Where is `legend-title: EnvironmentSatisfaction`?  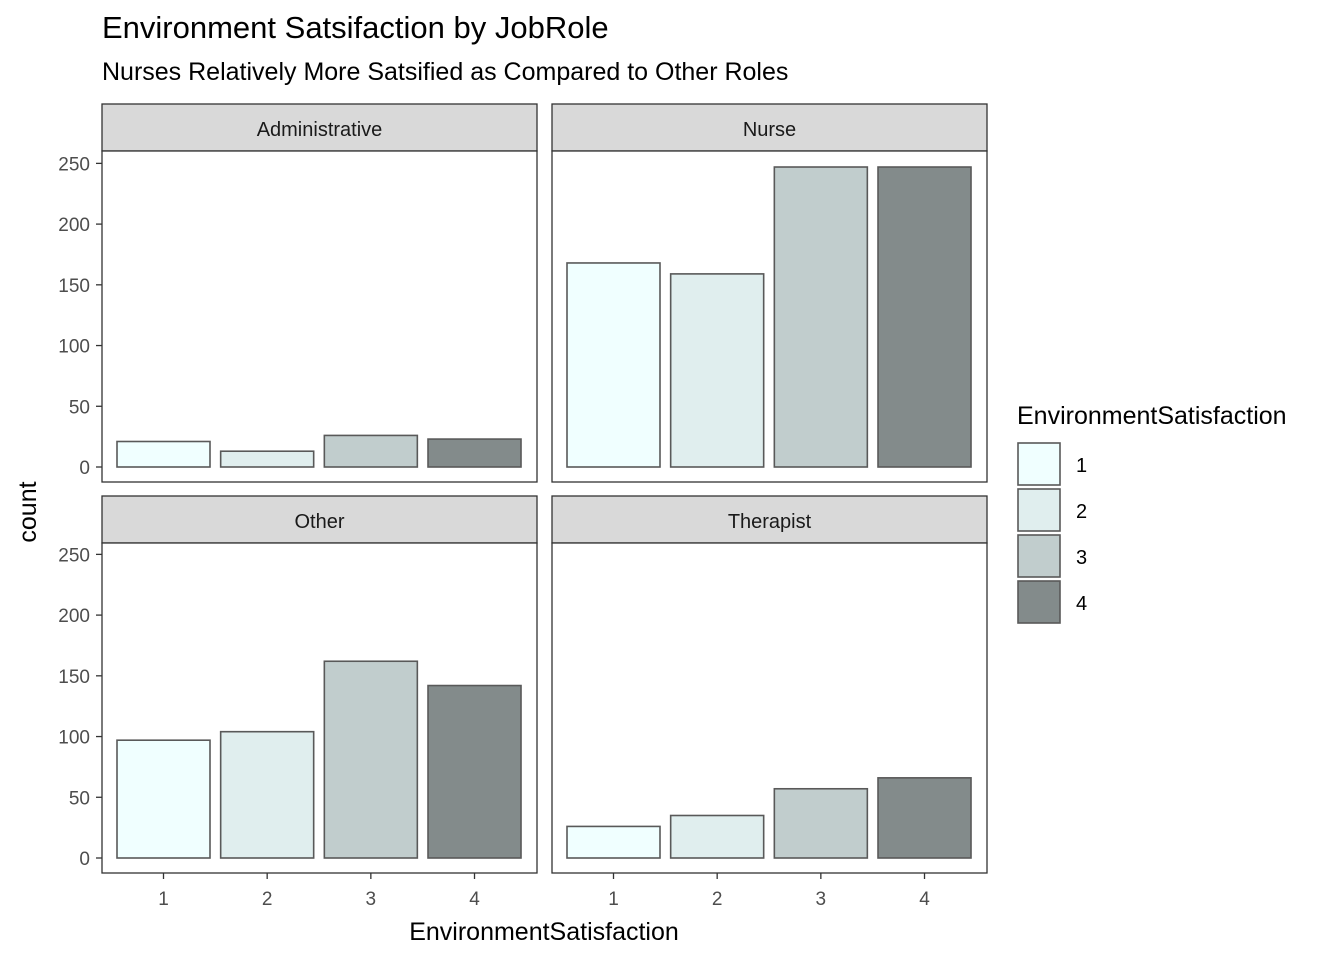 legend-title: EnvironmentSatisfaction is located at coordinates (1152, 416).